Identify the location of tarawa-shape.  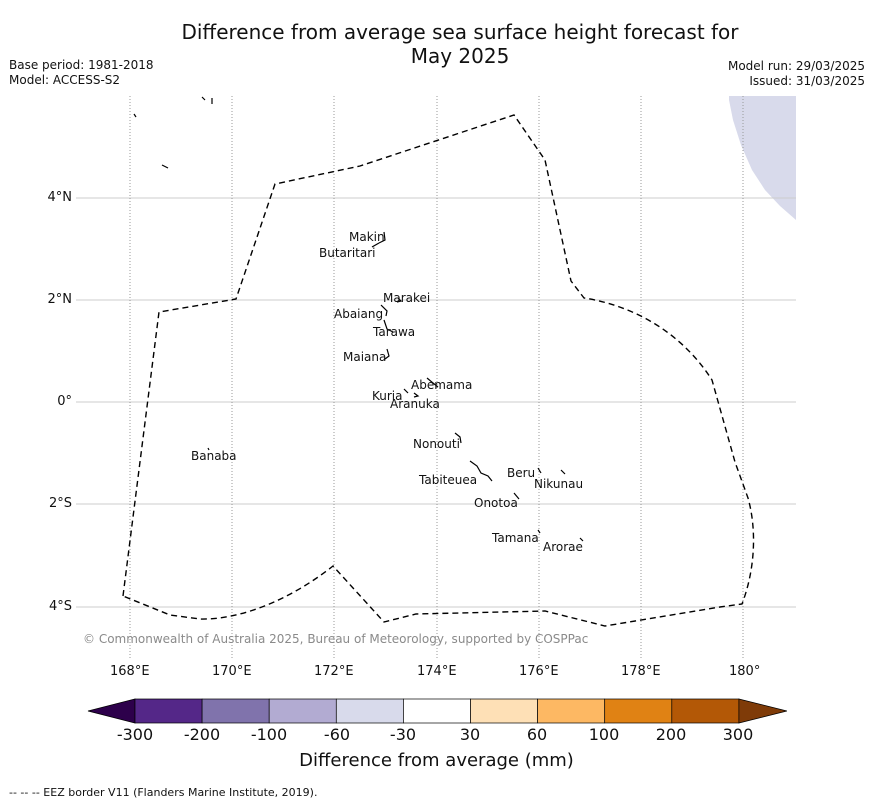
(388, 326).